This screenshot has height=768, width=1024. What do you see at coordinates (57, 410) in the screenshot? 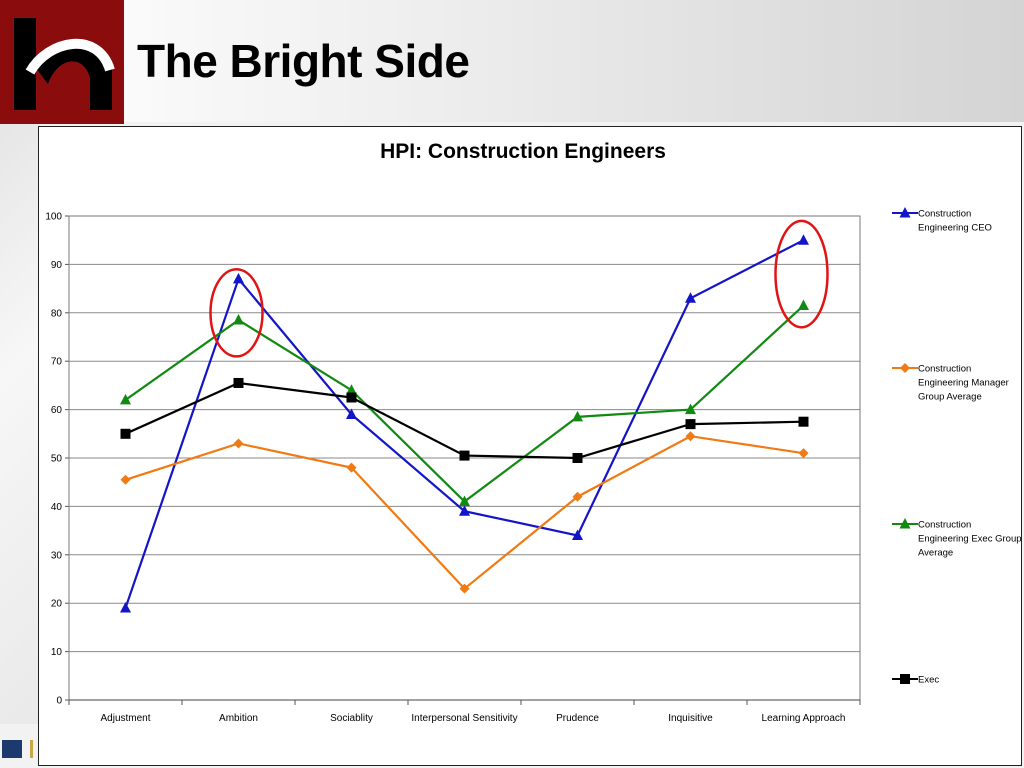
I see `y-tick-label: 60` at bounding box center [57, 410].